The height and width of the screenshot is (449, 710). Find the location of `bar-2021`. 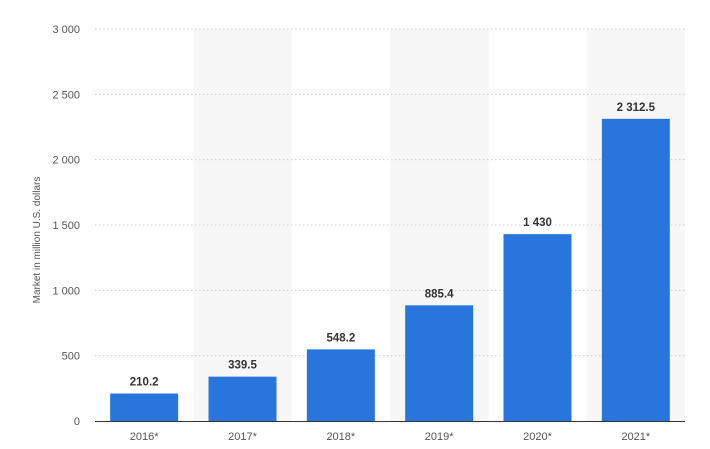

bar-2021 is located at coordinates (635, 269).